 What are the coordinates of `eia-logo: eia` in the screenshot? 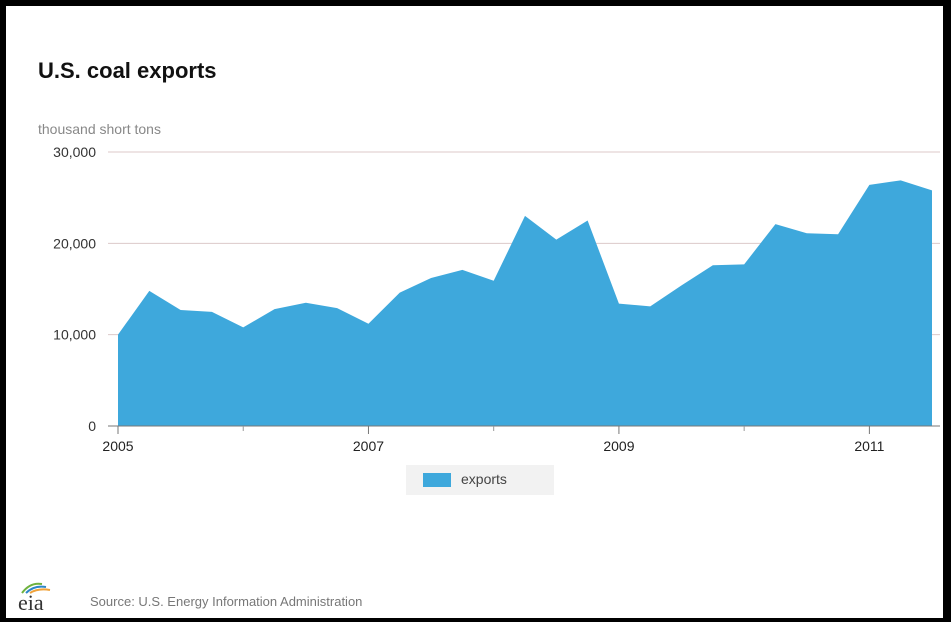 It's located at (38, 597).